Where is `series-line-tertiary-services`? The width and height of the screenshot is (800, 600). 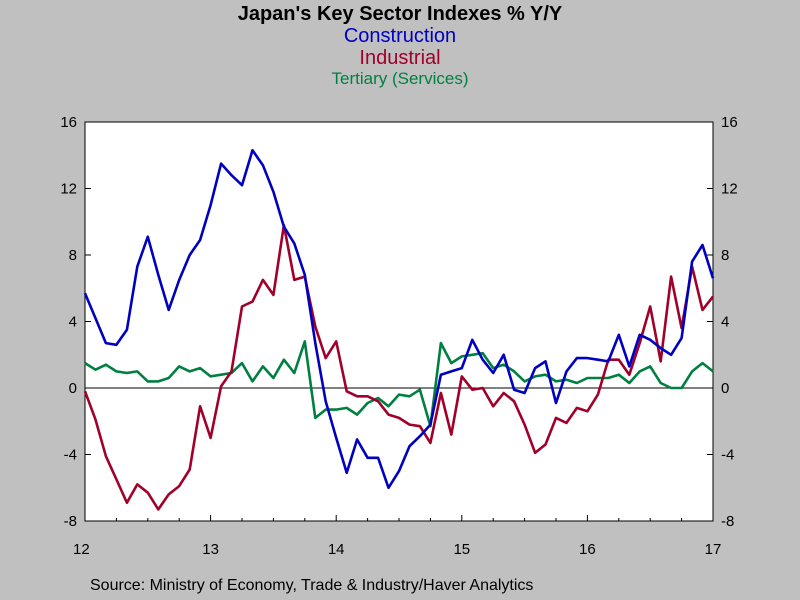 series-line-tertiary-services is located at coordinates (399, 384).